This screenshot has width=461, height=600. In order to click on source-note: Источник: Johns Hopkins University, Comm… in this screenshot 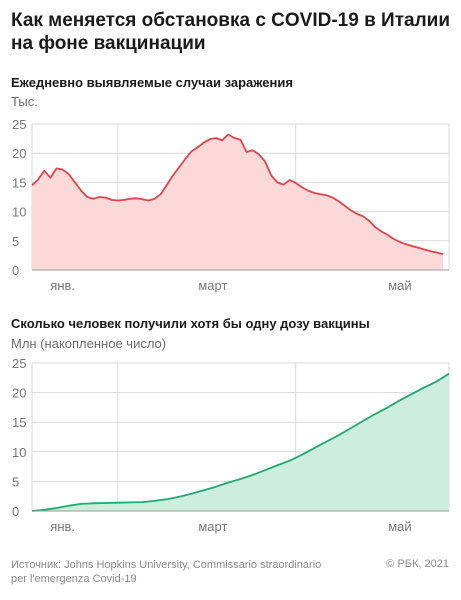, I will do `click(166, 572)`.